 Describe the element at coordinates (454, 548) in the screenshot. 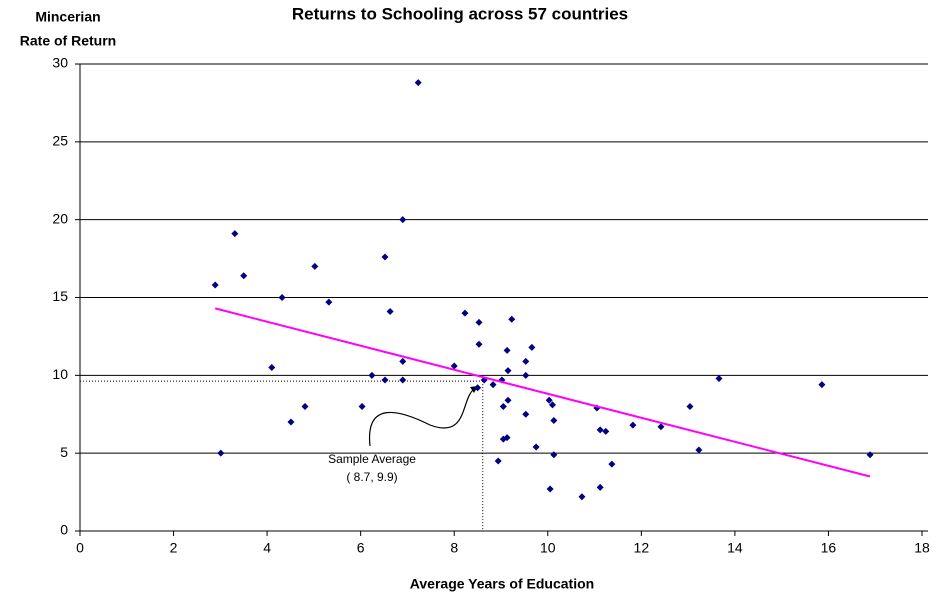

I see `x-tick-label: 8` at that location.